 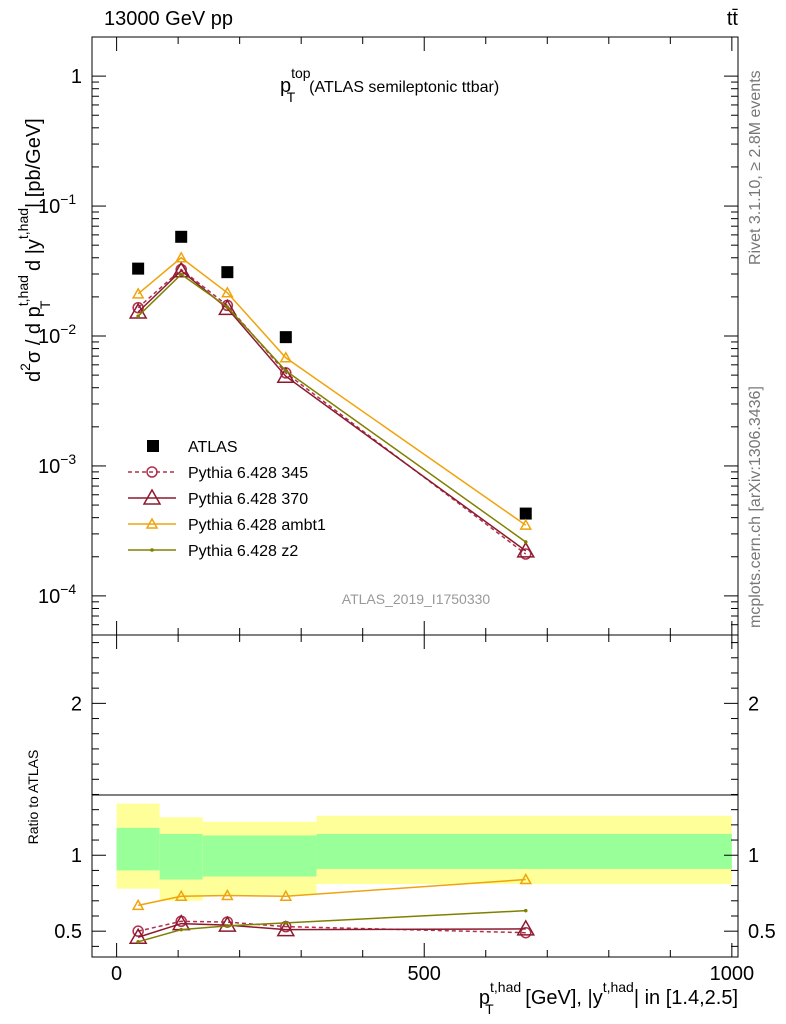 What do you see at coordinates (608, 998) in the screenshot?
I see `x-axis-label: pt,had T [GeV], |yt,had| in [1.4,2.5]` at bounding box center [608, 998].